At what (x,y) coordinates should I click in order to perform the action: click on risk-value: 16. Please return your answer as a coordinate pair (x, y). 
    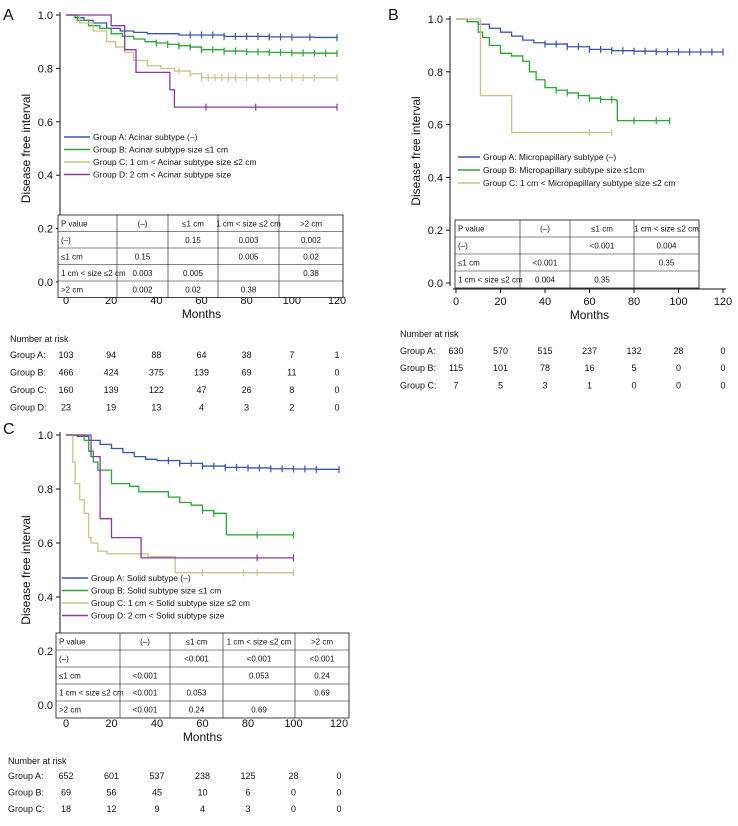
    Looking at the image, I should click on (589, 368).